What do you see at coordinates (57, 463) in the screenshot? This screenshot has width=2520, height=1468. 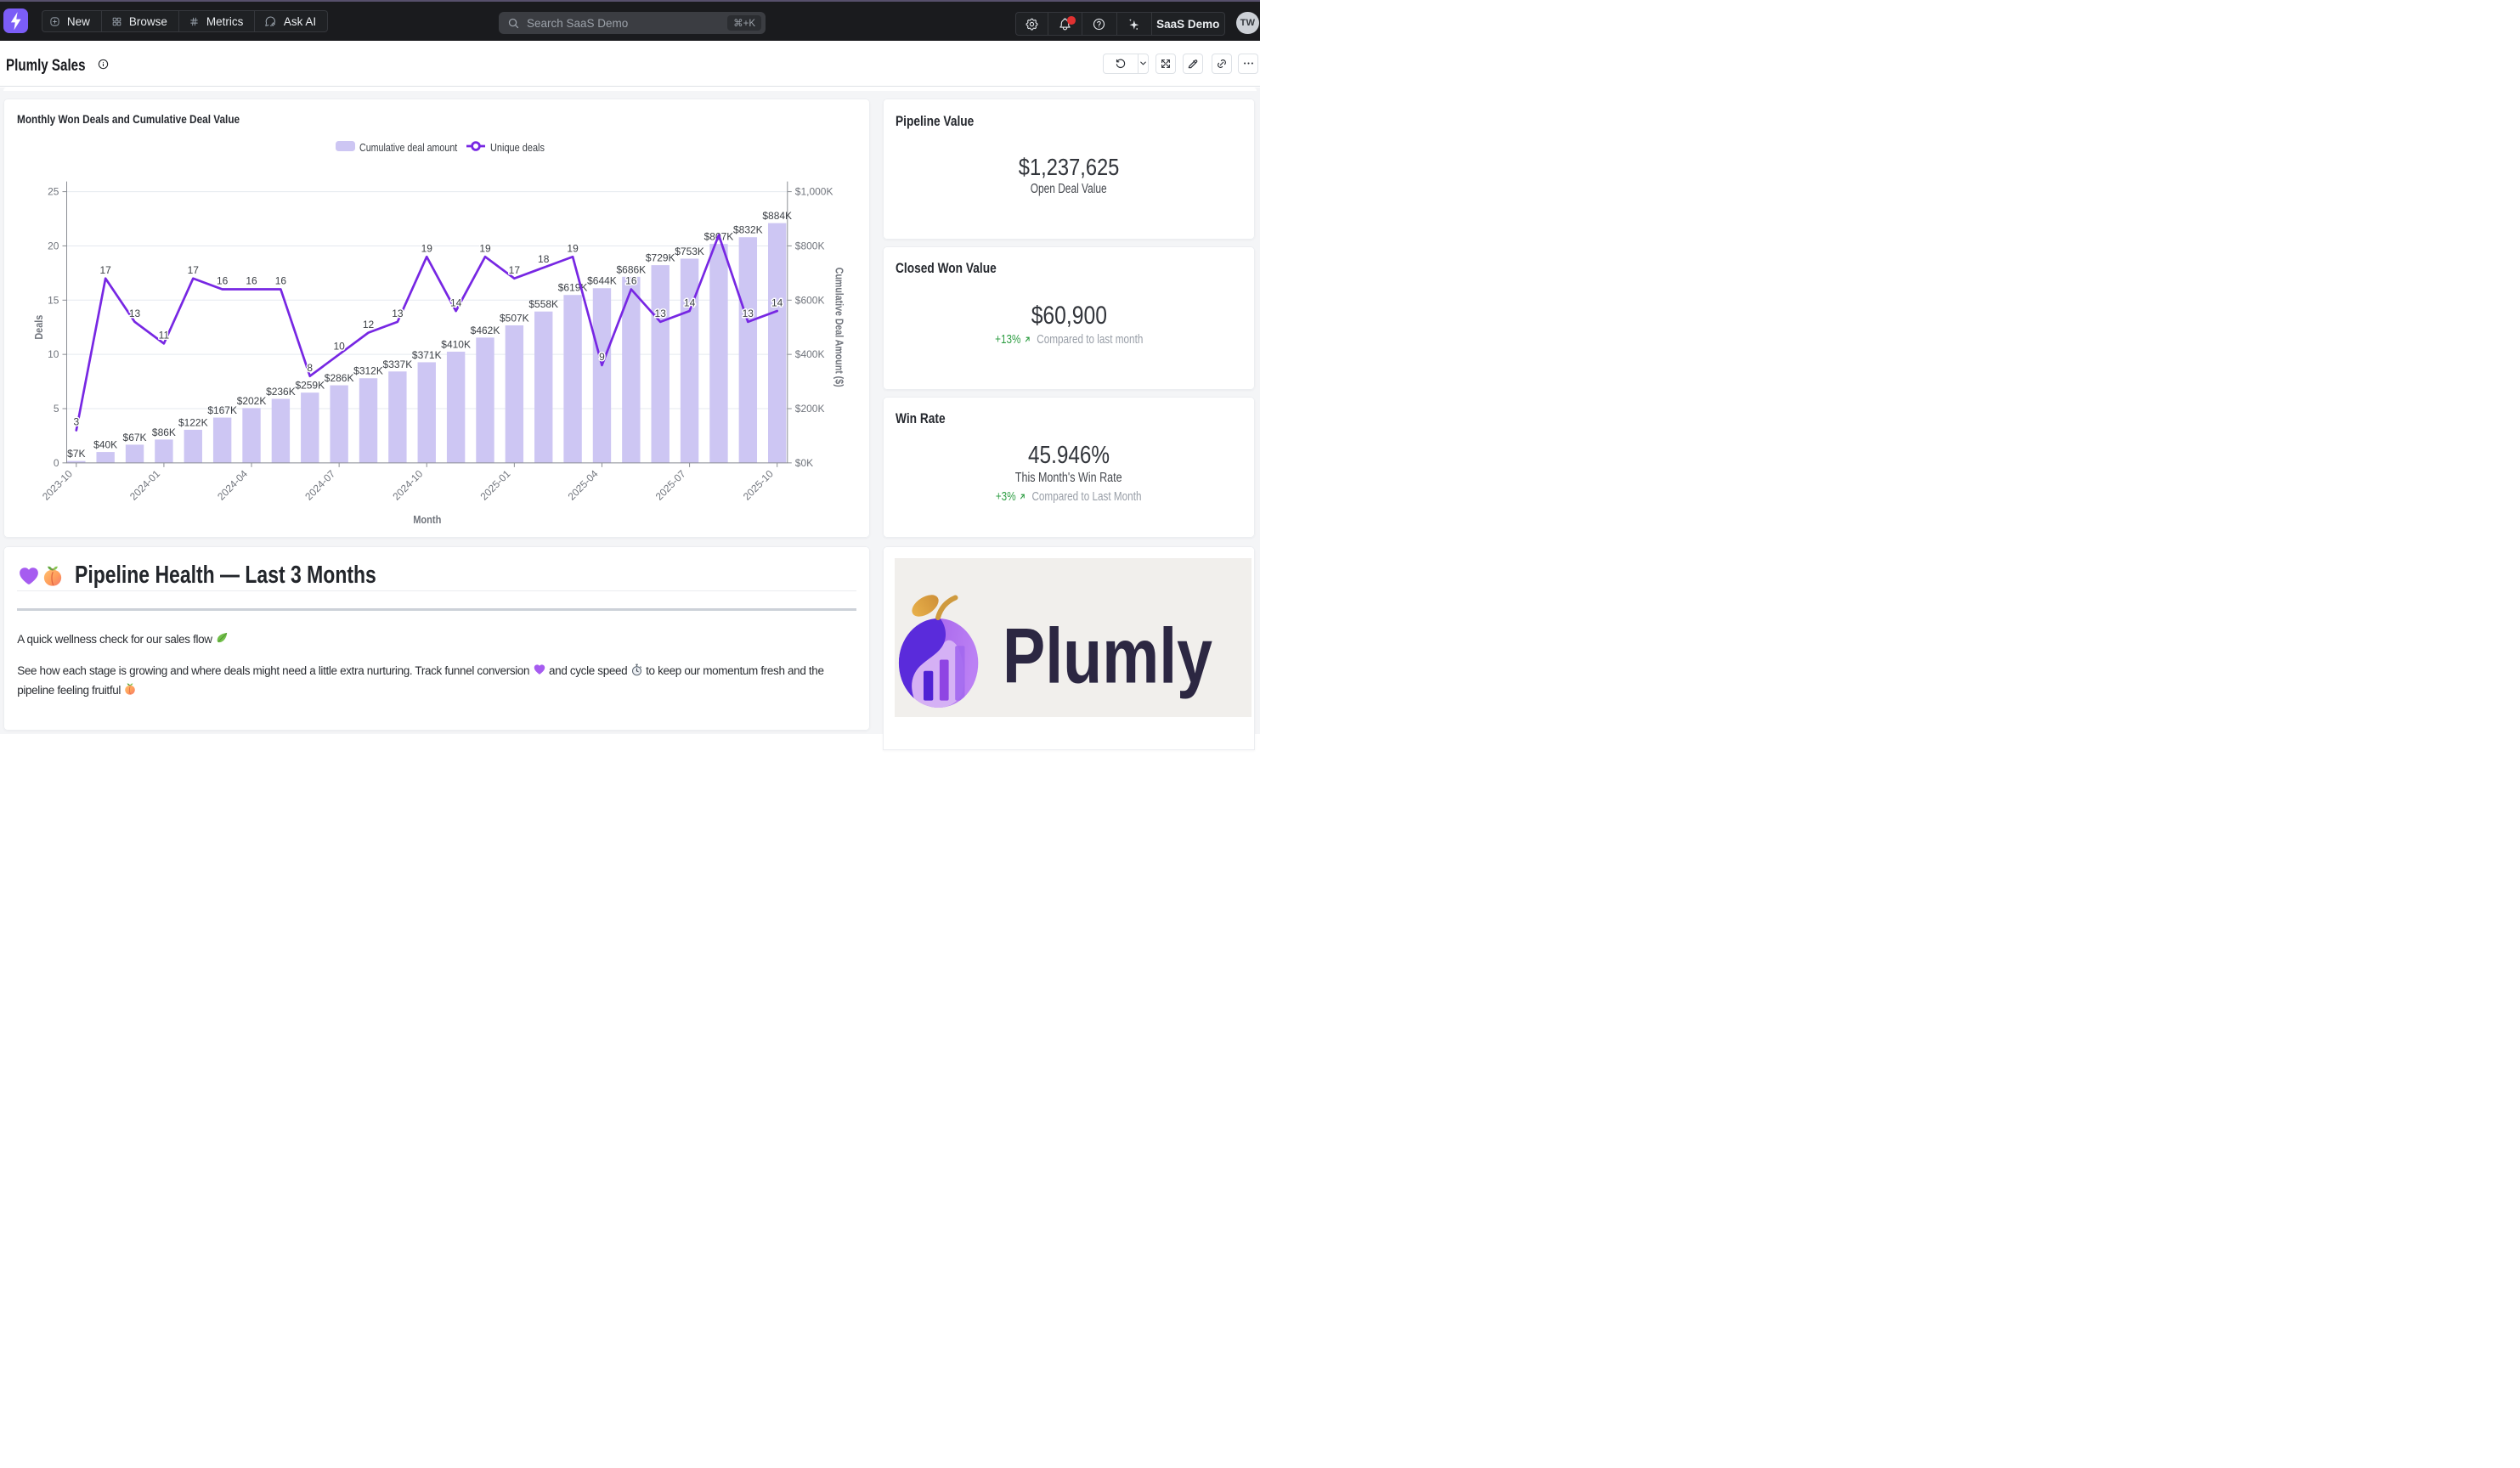 I see `svg-text: 0` at bounding box center [57, 463].